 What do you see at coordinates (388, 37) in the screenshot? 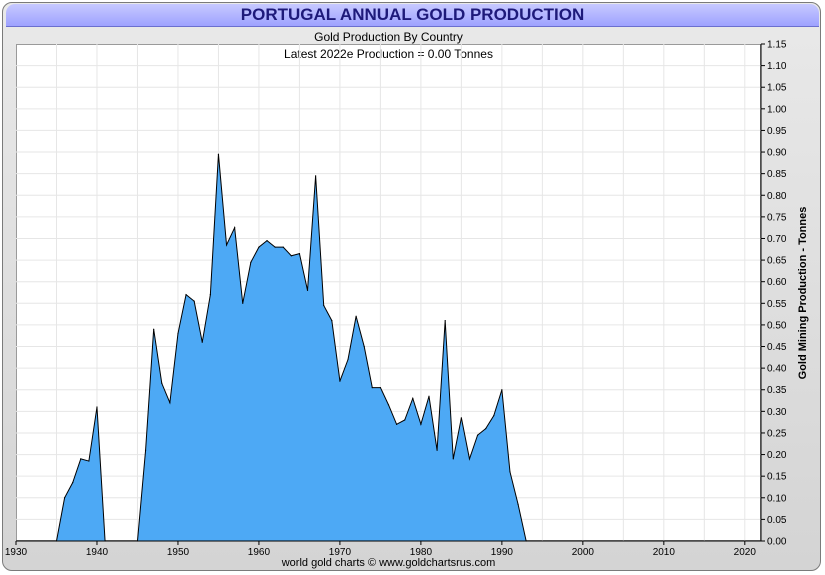
I see `chart-subtitle: Gold Production By Country` at bounding box center [388, 37].